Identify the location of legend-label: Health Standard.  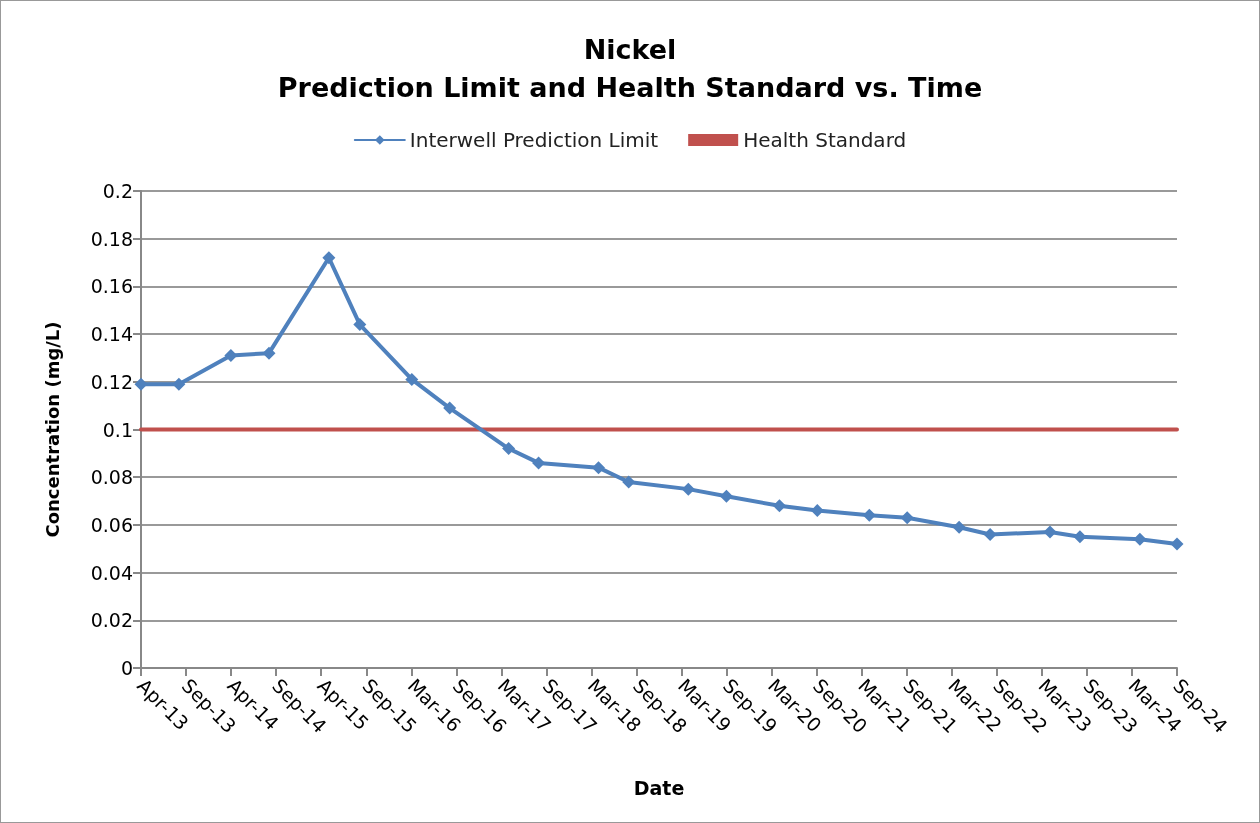
(825, 140).